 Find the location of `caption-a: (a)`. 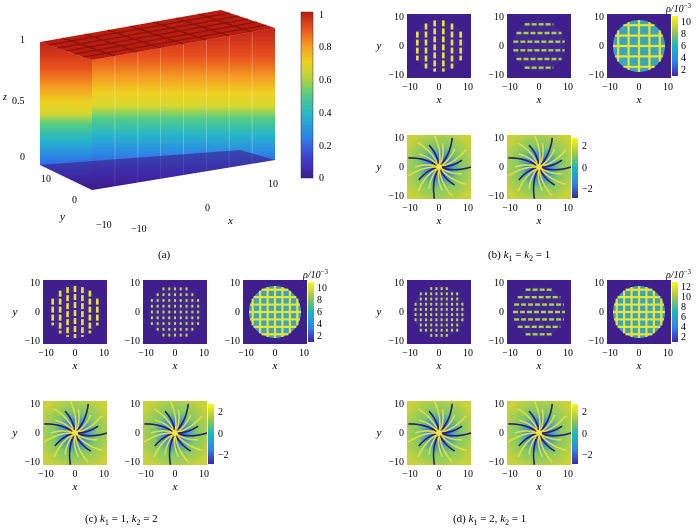

caption-a: (a) is located at coordinates (164, 255).